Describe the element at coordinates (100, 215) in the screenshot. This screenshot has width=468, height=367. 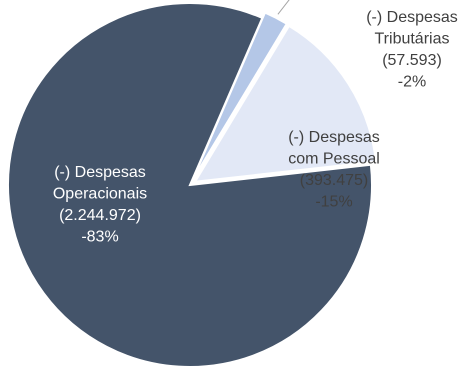
I see `slice-label-line: (2.244.972)` at that location.